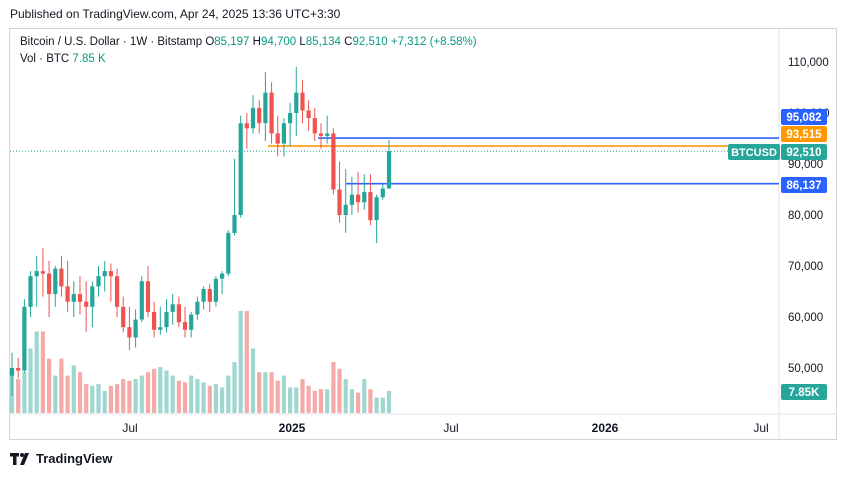 The height and width of the screenshot is (477, 849). Describe the element at coordinates (21, 459) in the screenshot. I see `tradingview-logo-icon` at that location.